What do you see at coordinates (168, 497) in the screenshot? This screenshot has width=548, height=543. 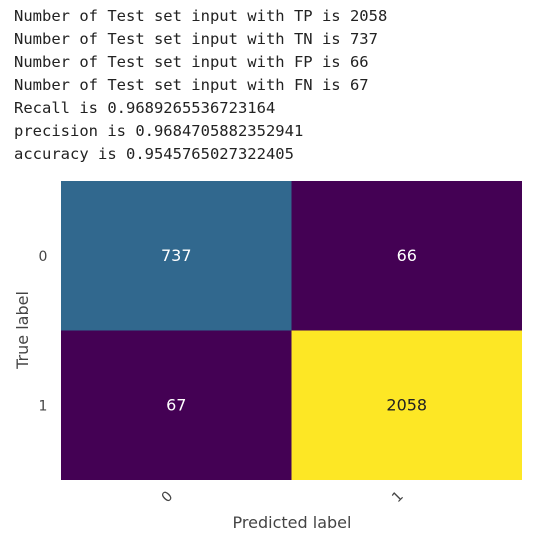 I see `x-tick-0: 0` at bounding box center [168, 497].